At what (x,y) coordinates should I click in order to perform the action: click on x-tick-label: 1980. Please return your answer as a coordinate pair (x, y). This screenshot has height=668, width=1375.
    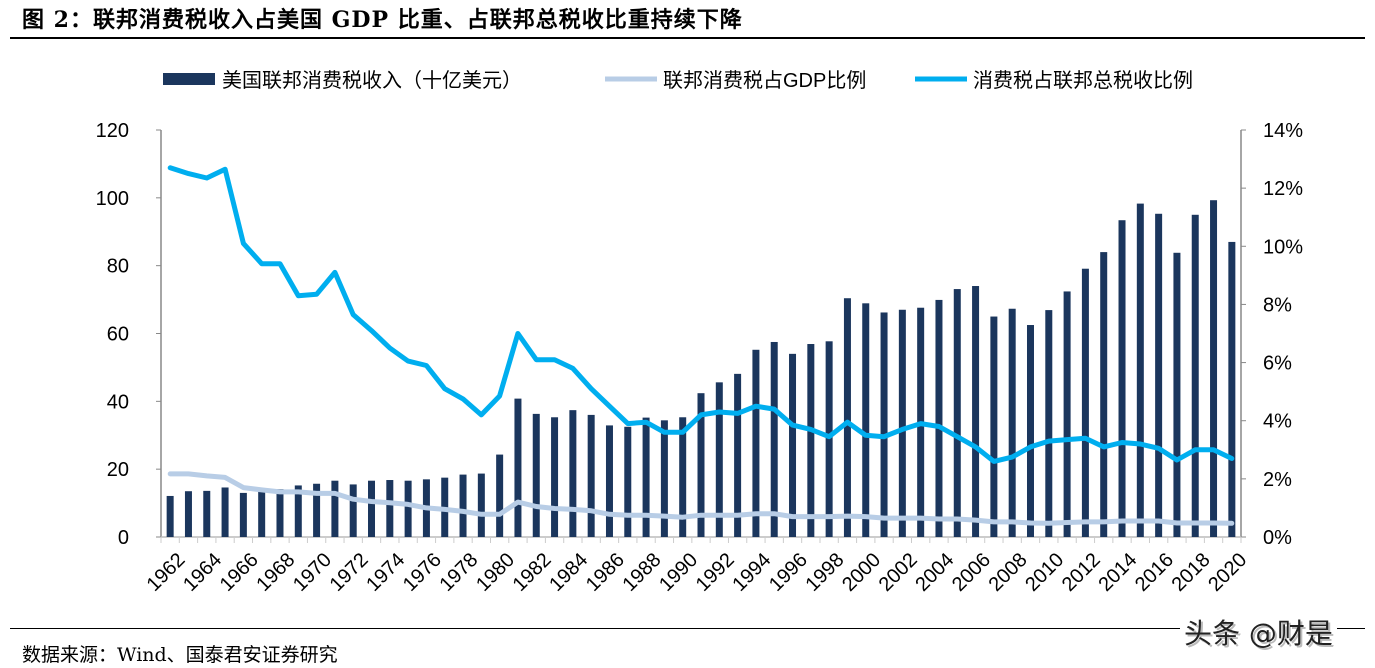
    Looking at the image, I should click on (495, 572).